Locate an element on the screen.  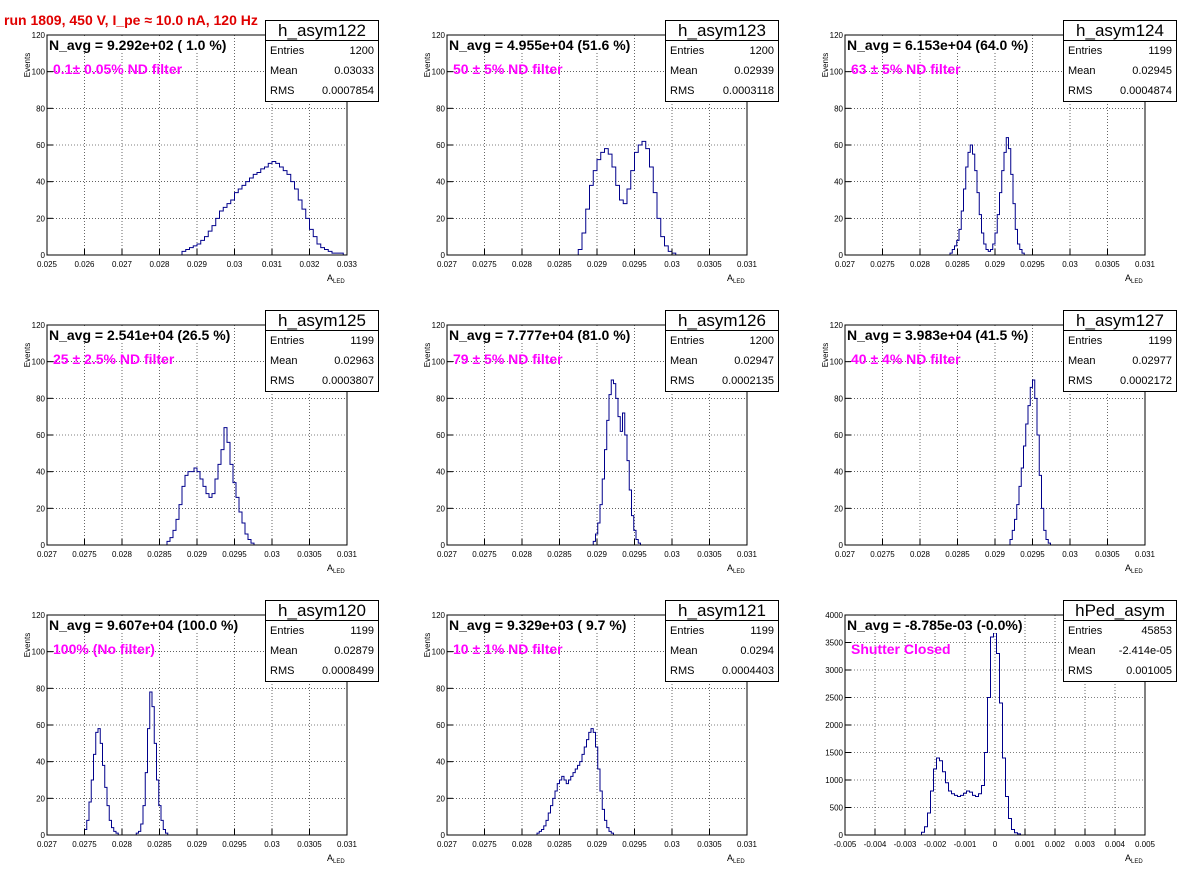
histogram-name: h_asym122 is located at coordinates (322, 31).